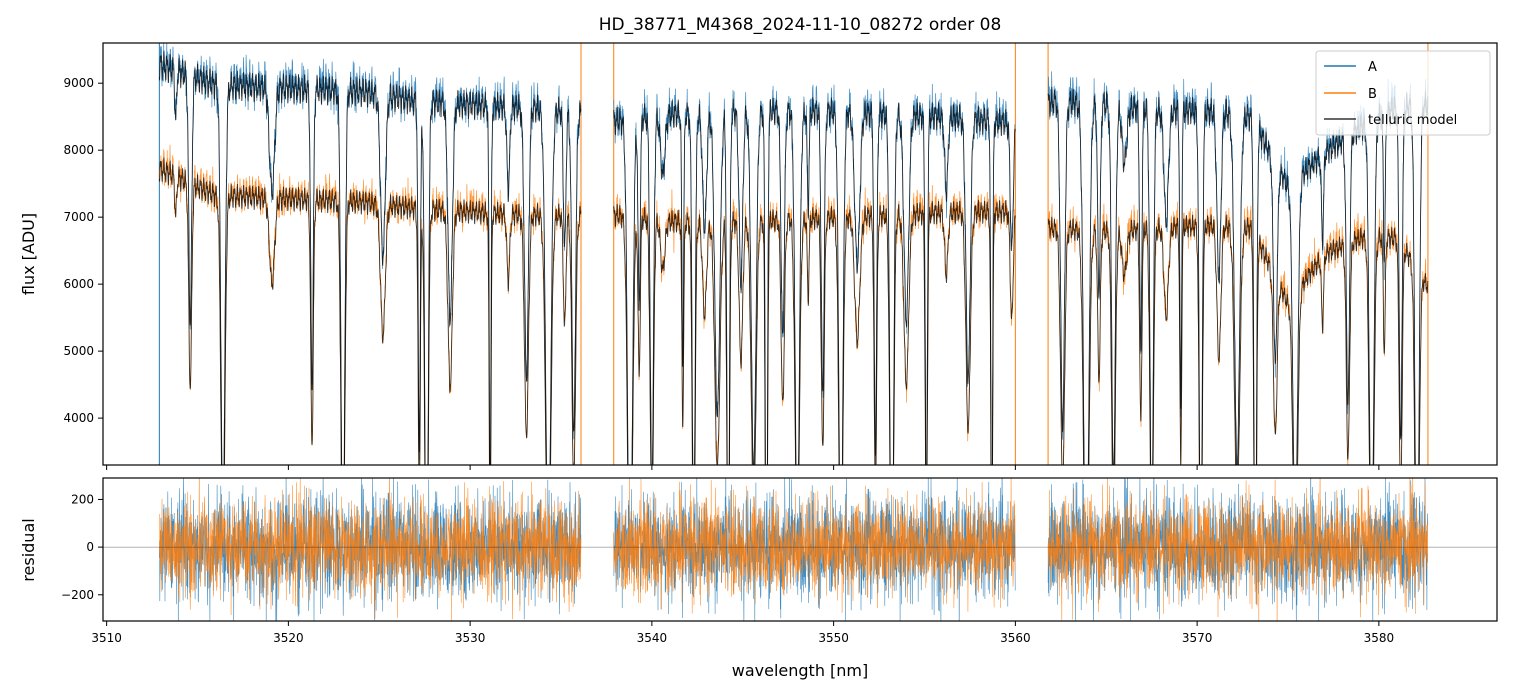 Image resolution: width=1513 pixels, height=696 pixels. What do you see at coordinates (83, 250) in the screenshot?
I see `flux-y-ticks: 4000 5000 6000 7000 8000 9000` at bounding box center [83, 250].